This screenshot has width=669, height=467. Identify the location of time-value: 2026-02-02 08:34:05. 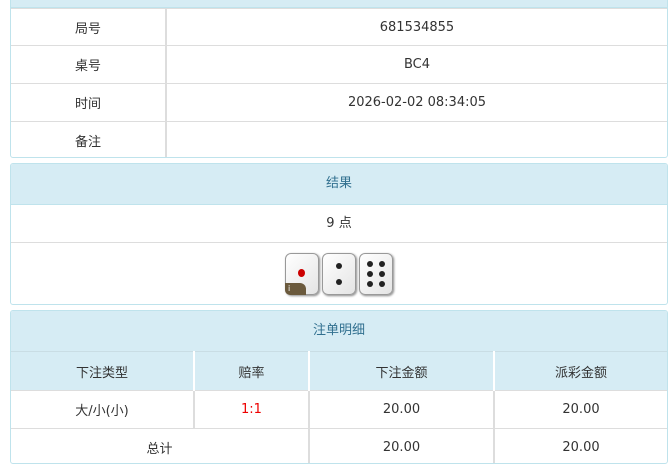
(416, 102).